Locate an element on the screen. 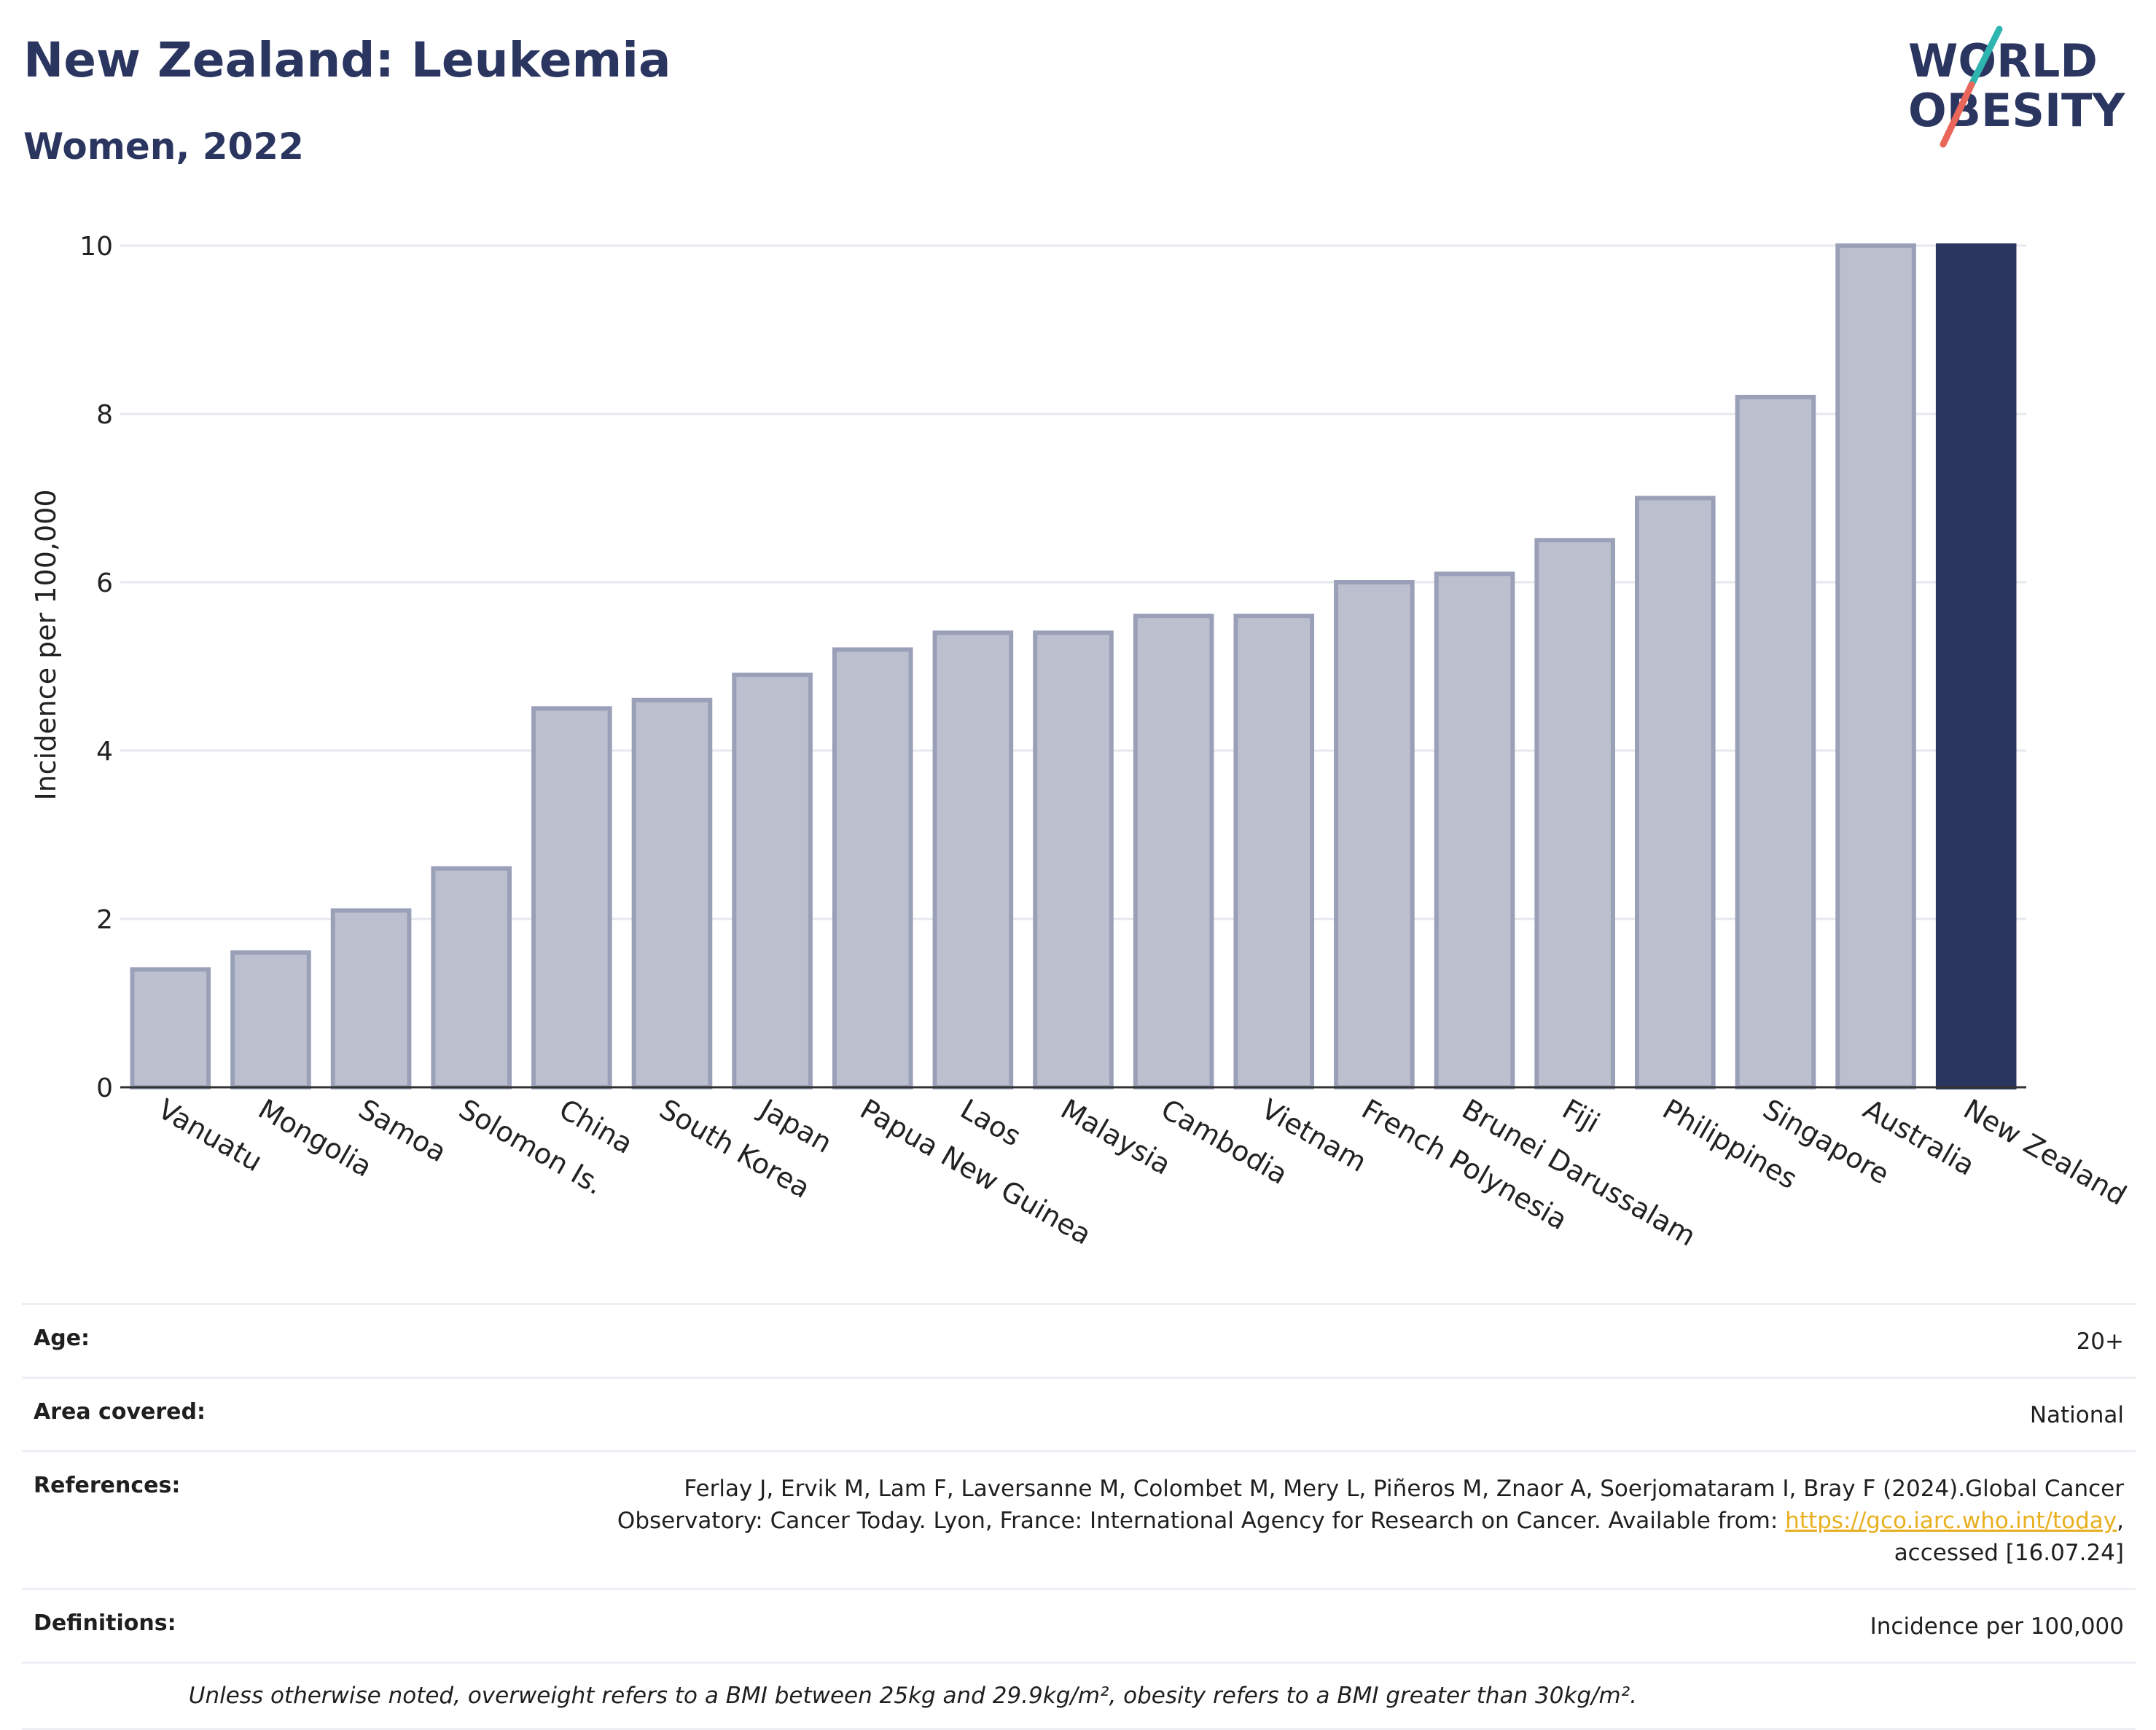  age-label: Age: is located at coordinates (62, 1338).